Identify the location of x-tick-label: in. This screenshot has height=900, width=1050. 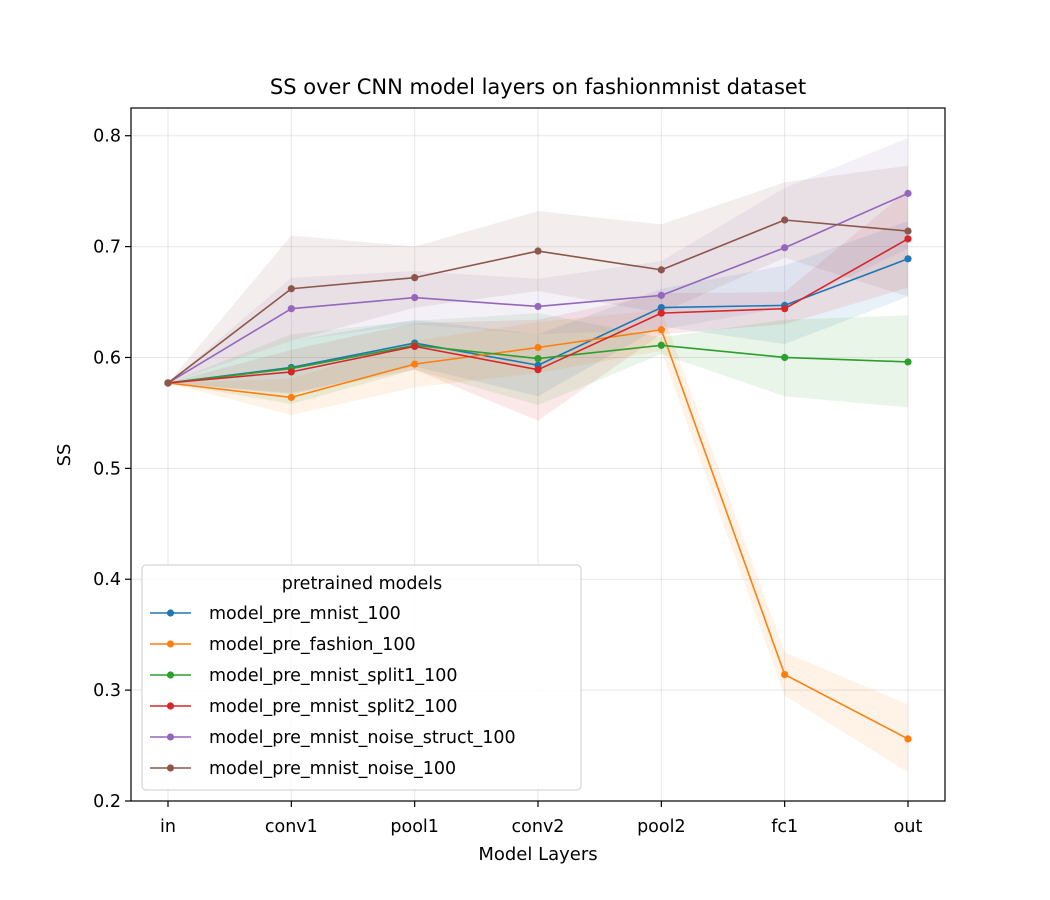
(168, 827).